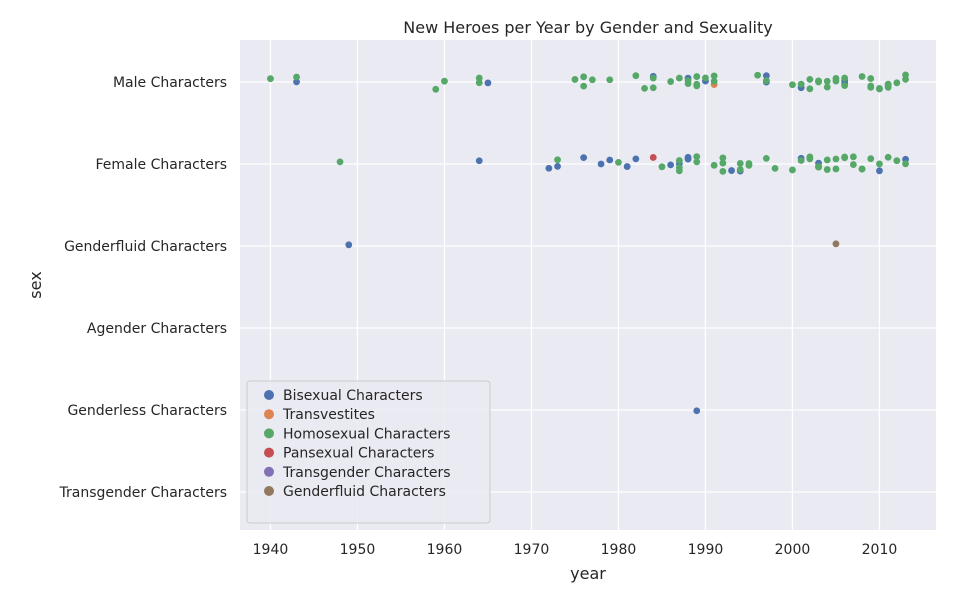 The image size is (960, 604). I want to click on x-tick-label: 2000, so click(793, 550).